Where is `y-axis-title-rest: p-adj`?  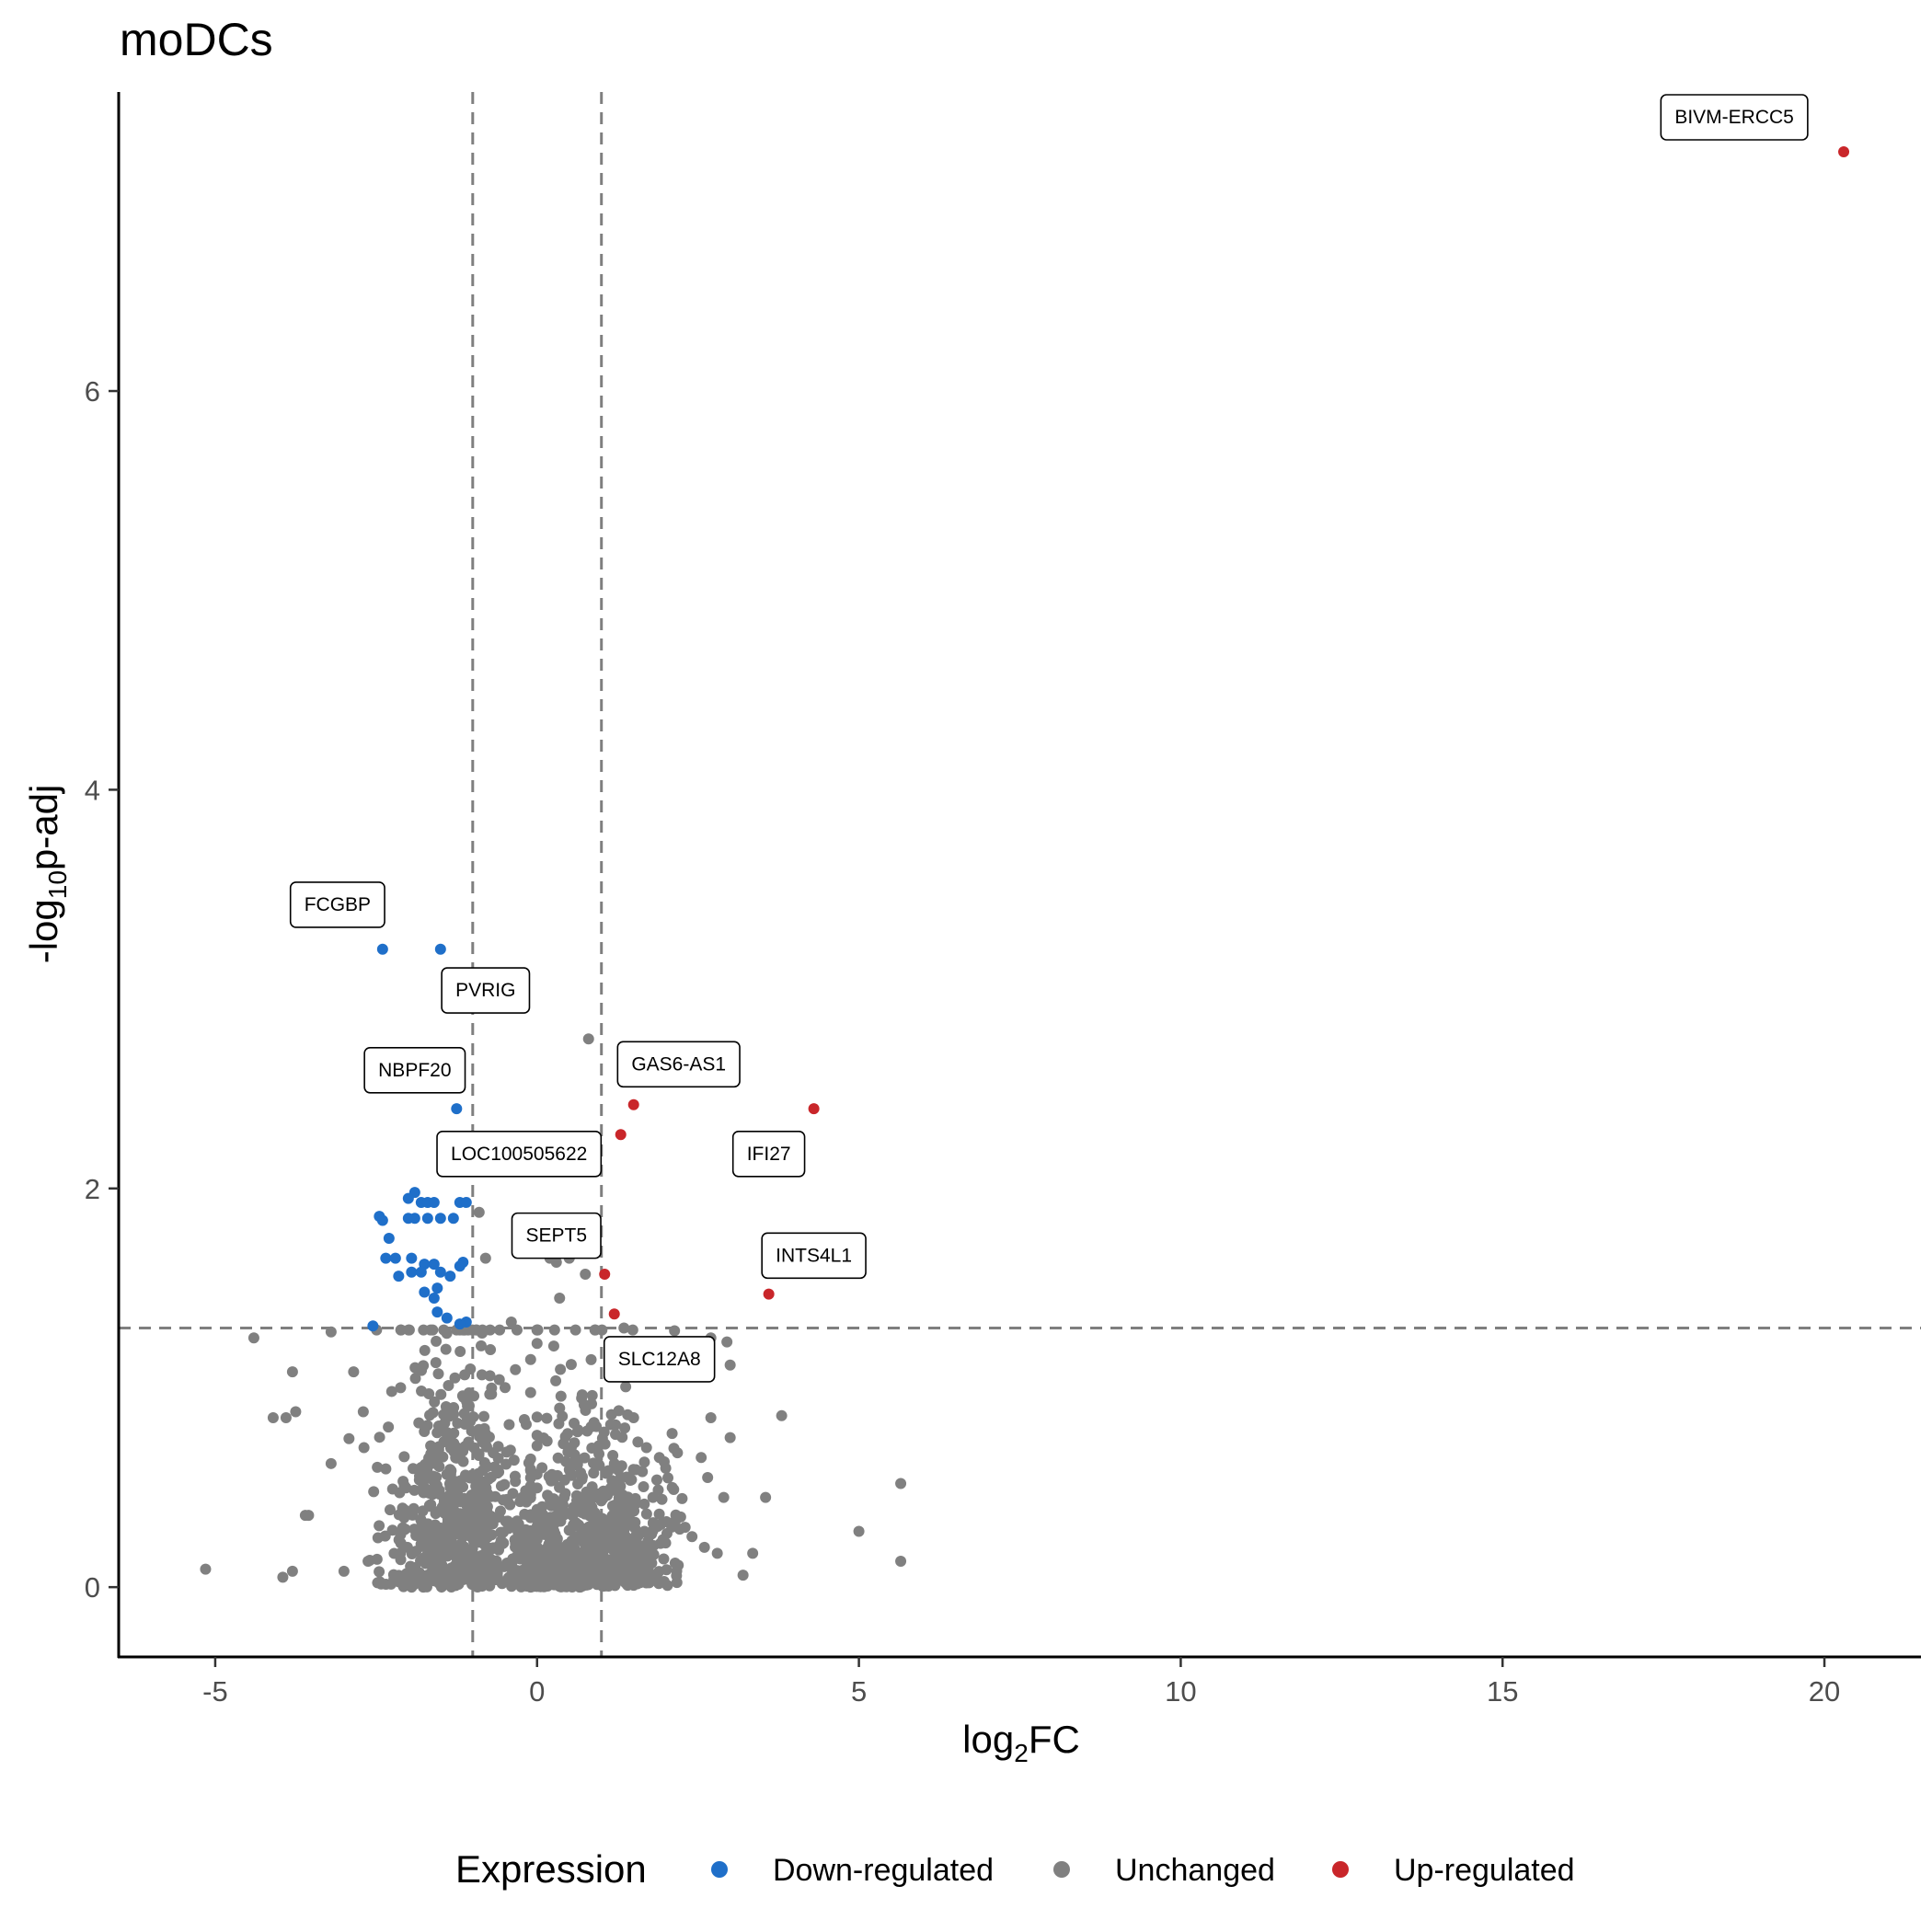
y-axis-title-rest: p-adj is located at coordinates (43, 827).